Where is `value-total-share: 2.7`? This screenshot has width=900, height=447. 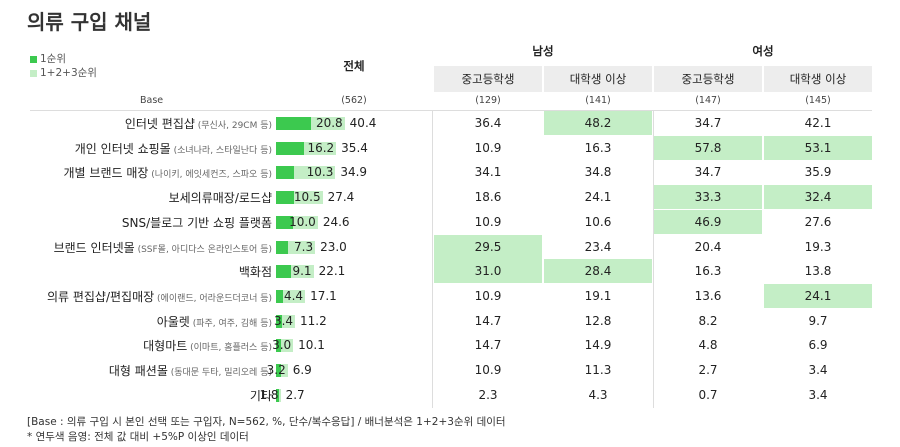 value-total-share: 2.7 is located at coordinates (295, 394).